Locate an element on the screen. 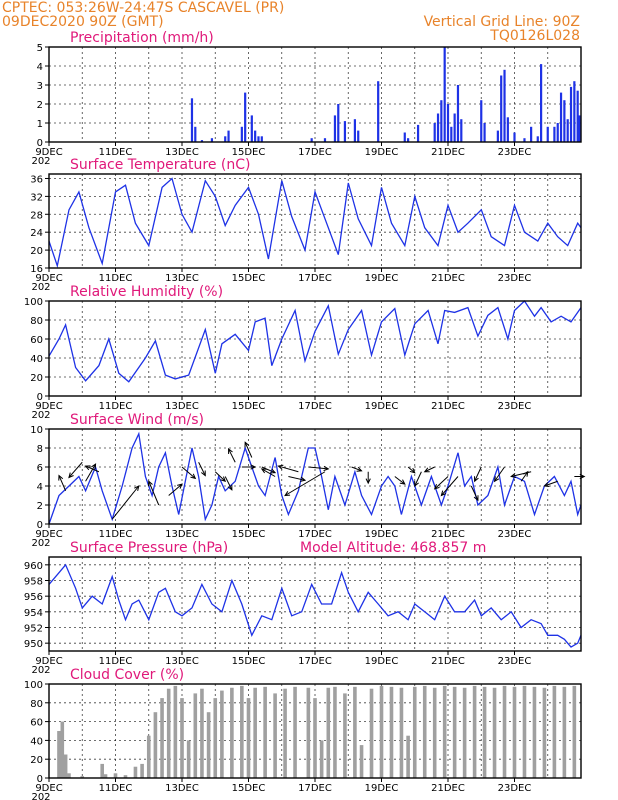 The image size is (618, 800). x-tick-label: 17DEC is located at coordinates (315, 152).